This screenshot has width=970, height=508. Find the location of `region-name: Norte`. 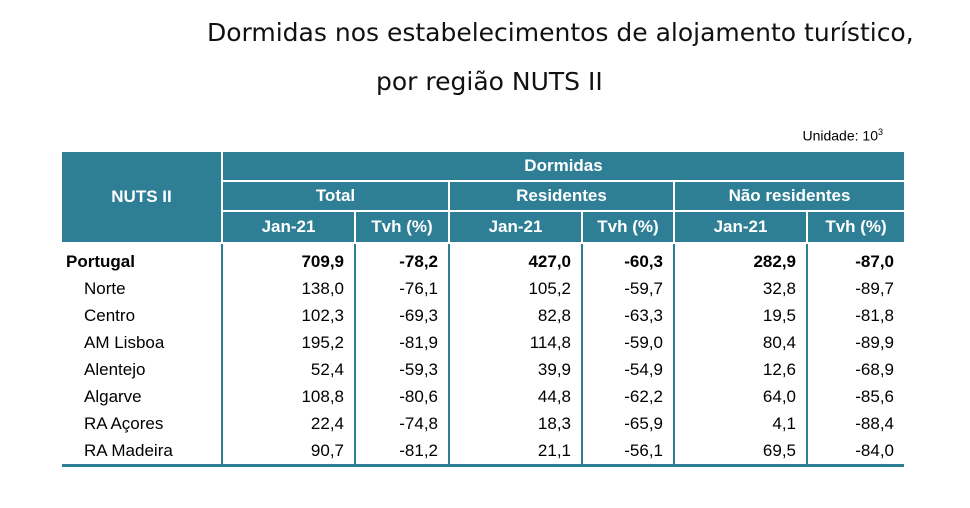

region-name: Norte is located at coordinates (105, 288).